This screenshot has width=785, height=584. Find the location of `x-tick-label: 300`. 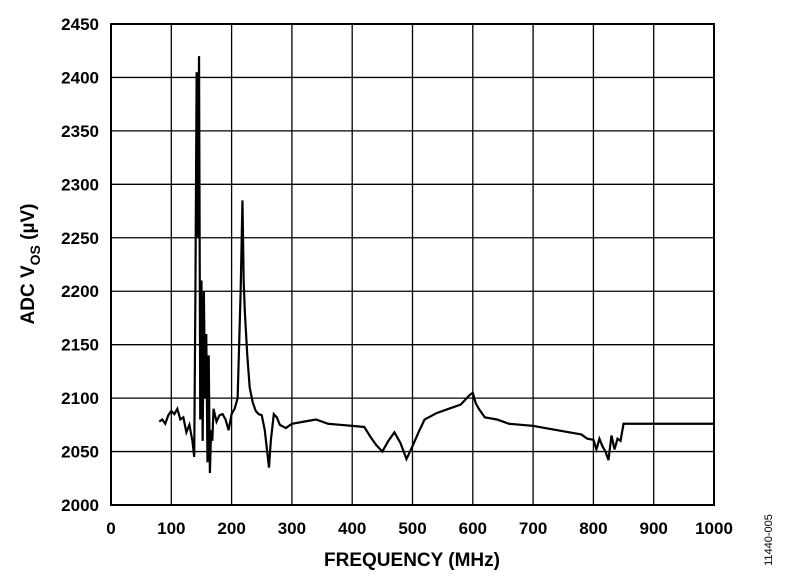

x-tick-label: 300 is located at coordinates (292, 528).